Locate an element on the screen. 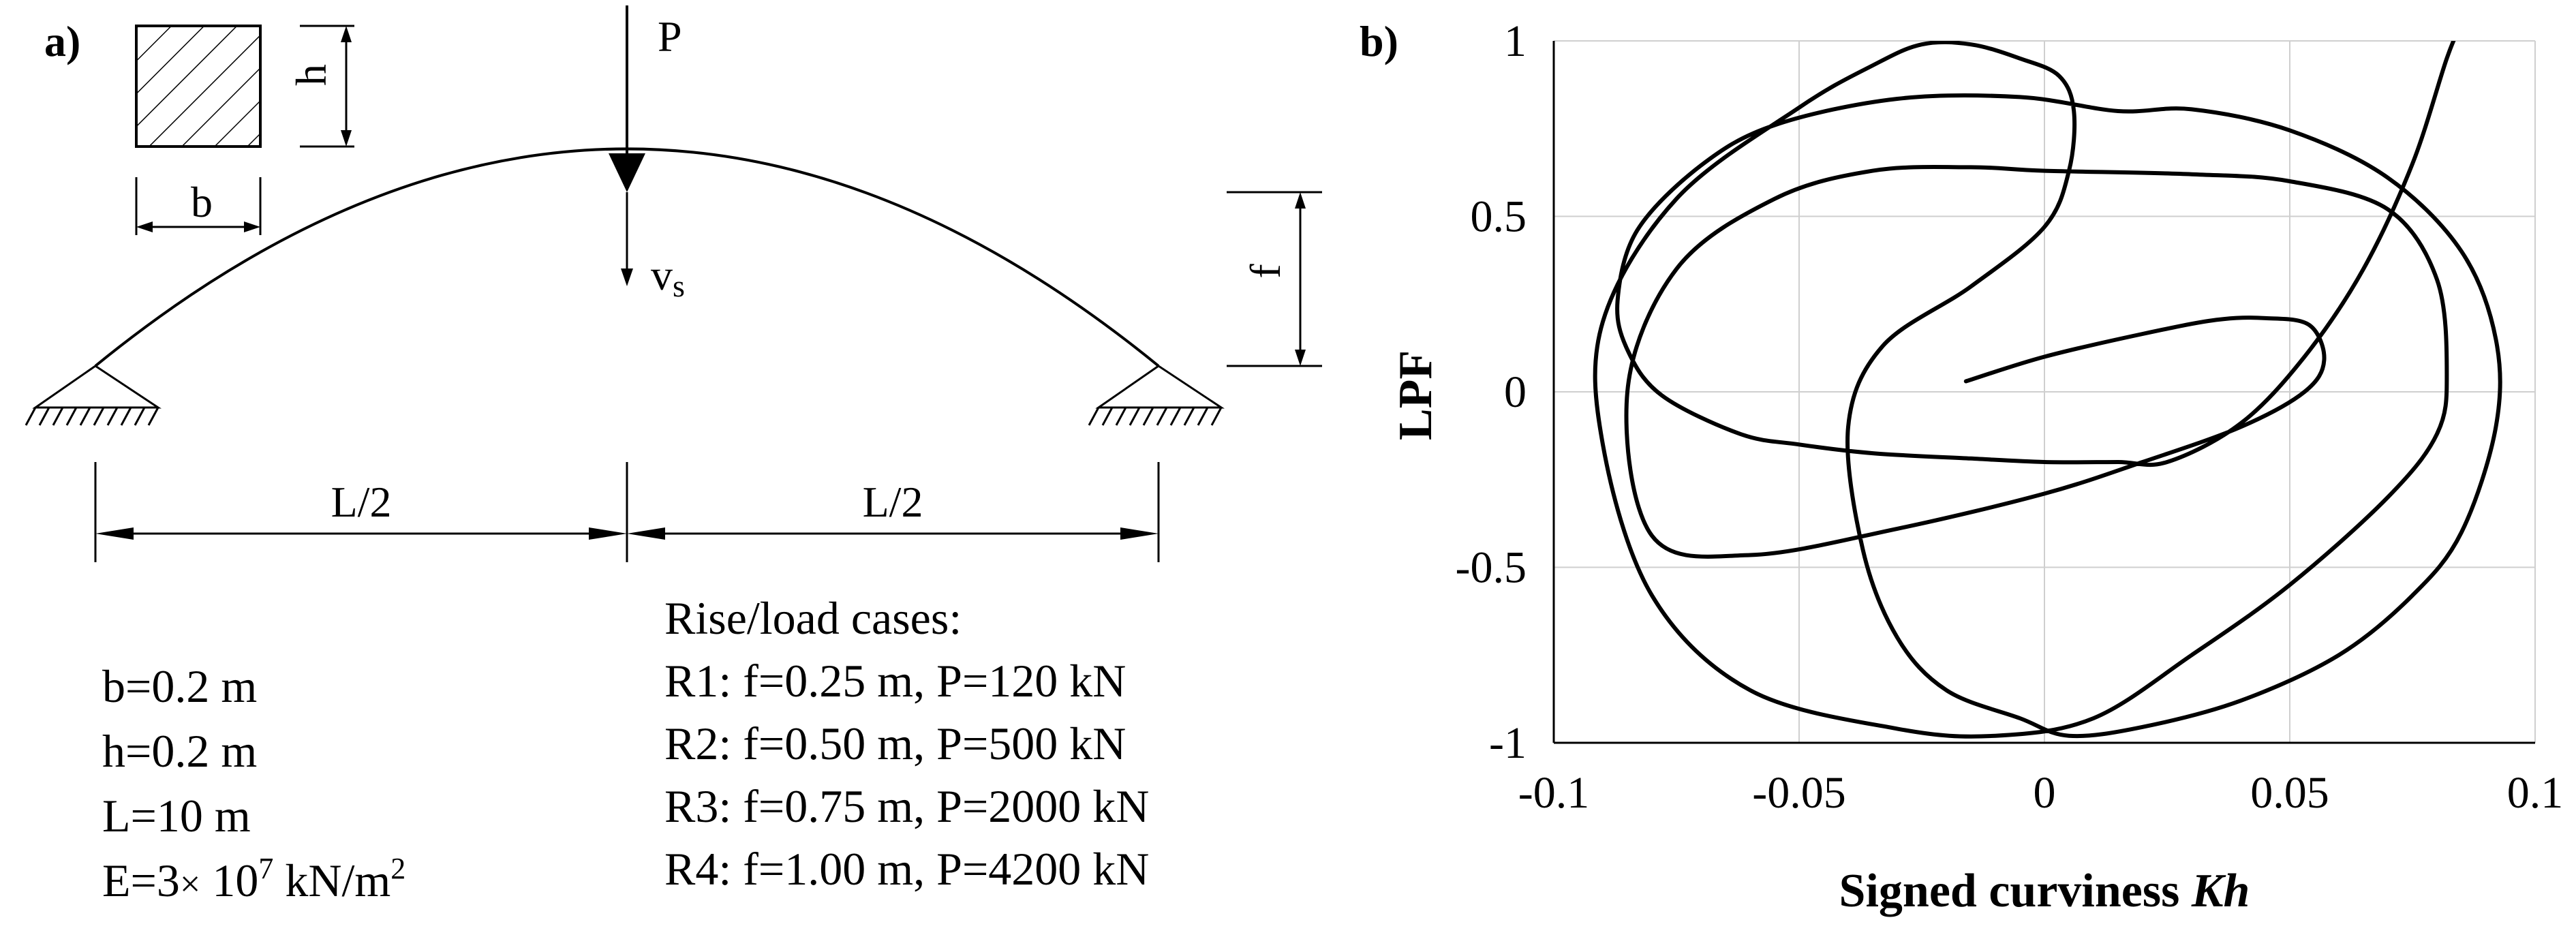  y-tick-label: 0 is located at coordinates (1515, 392).